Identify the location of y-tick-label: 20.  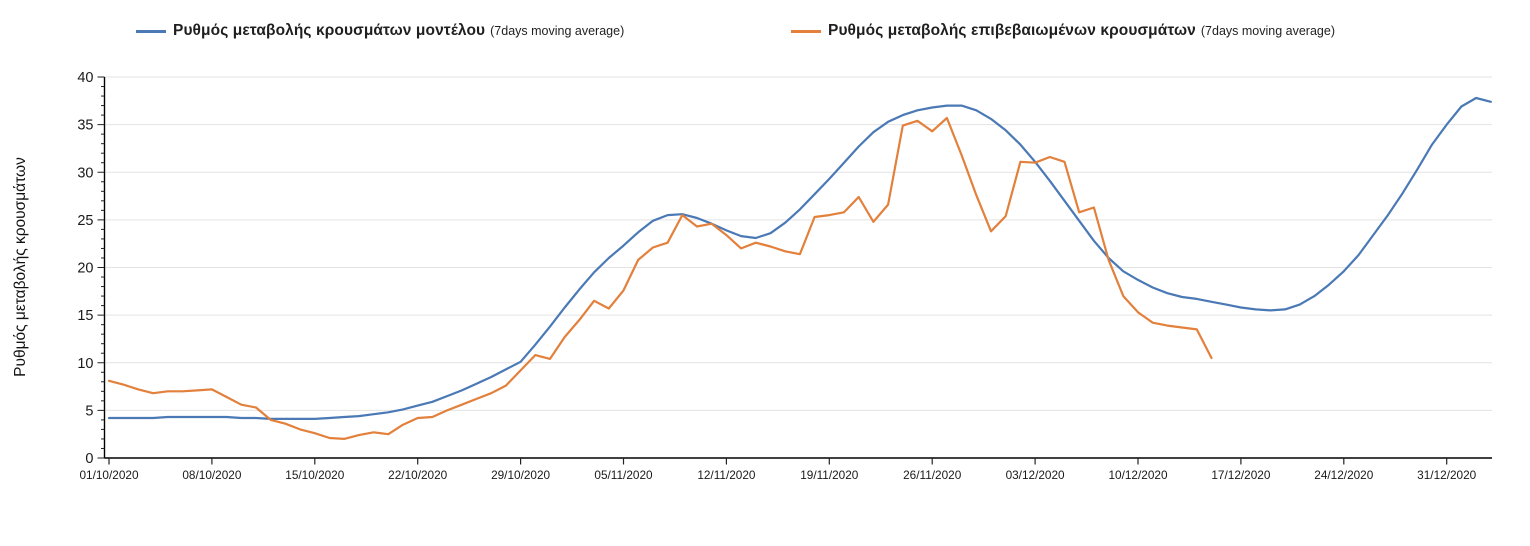
(85, 269).